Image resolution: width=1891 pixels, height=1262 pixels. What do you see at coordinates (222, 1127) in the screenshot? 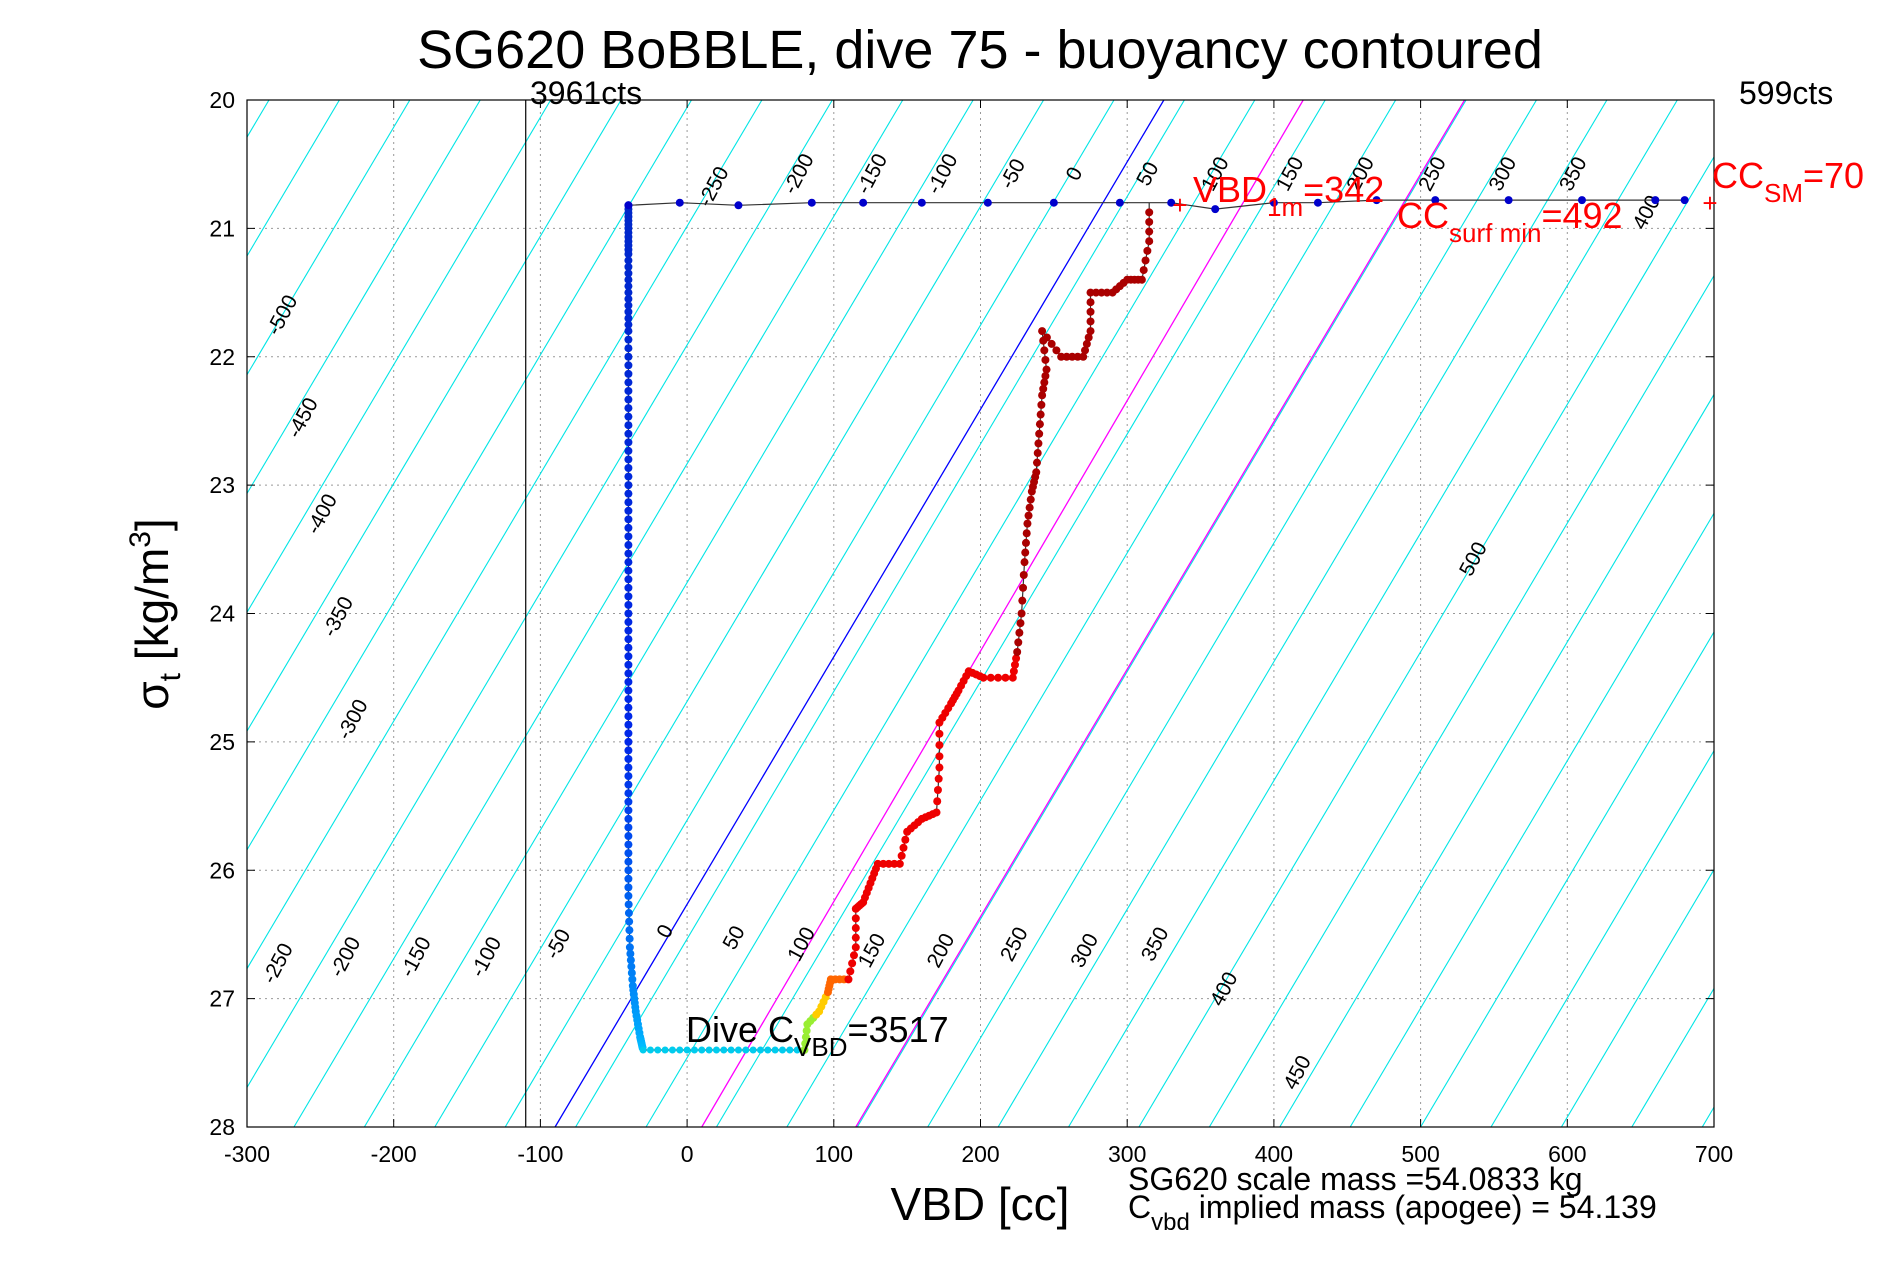
I see `y-tick-label: 28` at bounding box center [222, 1127].